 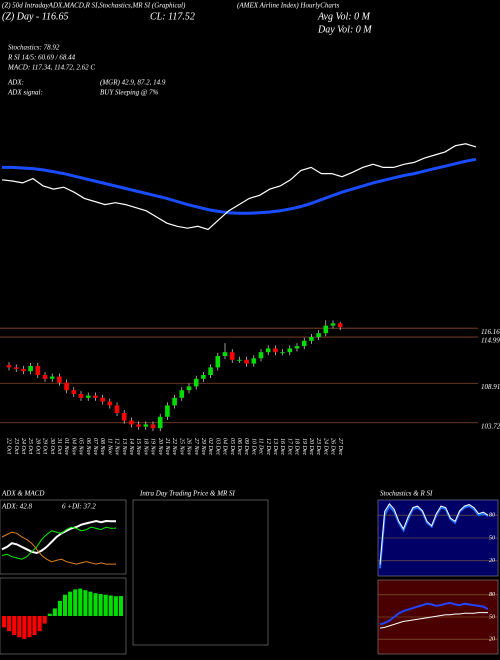 I want to click on x-tick-label: 11 Dec, so click(x=261, y=446).